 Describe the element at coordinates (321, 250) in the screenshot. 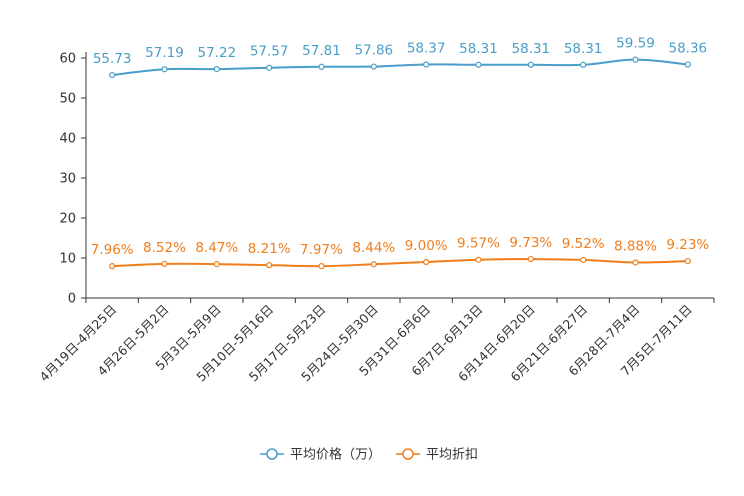

I see `data-label: 7.97%` at that location.